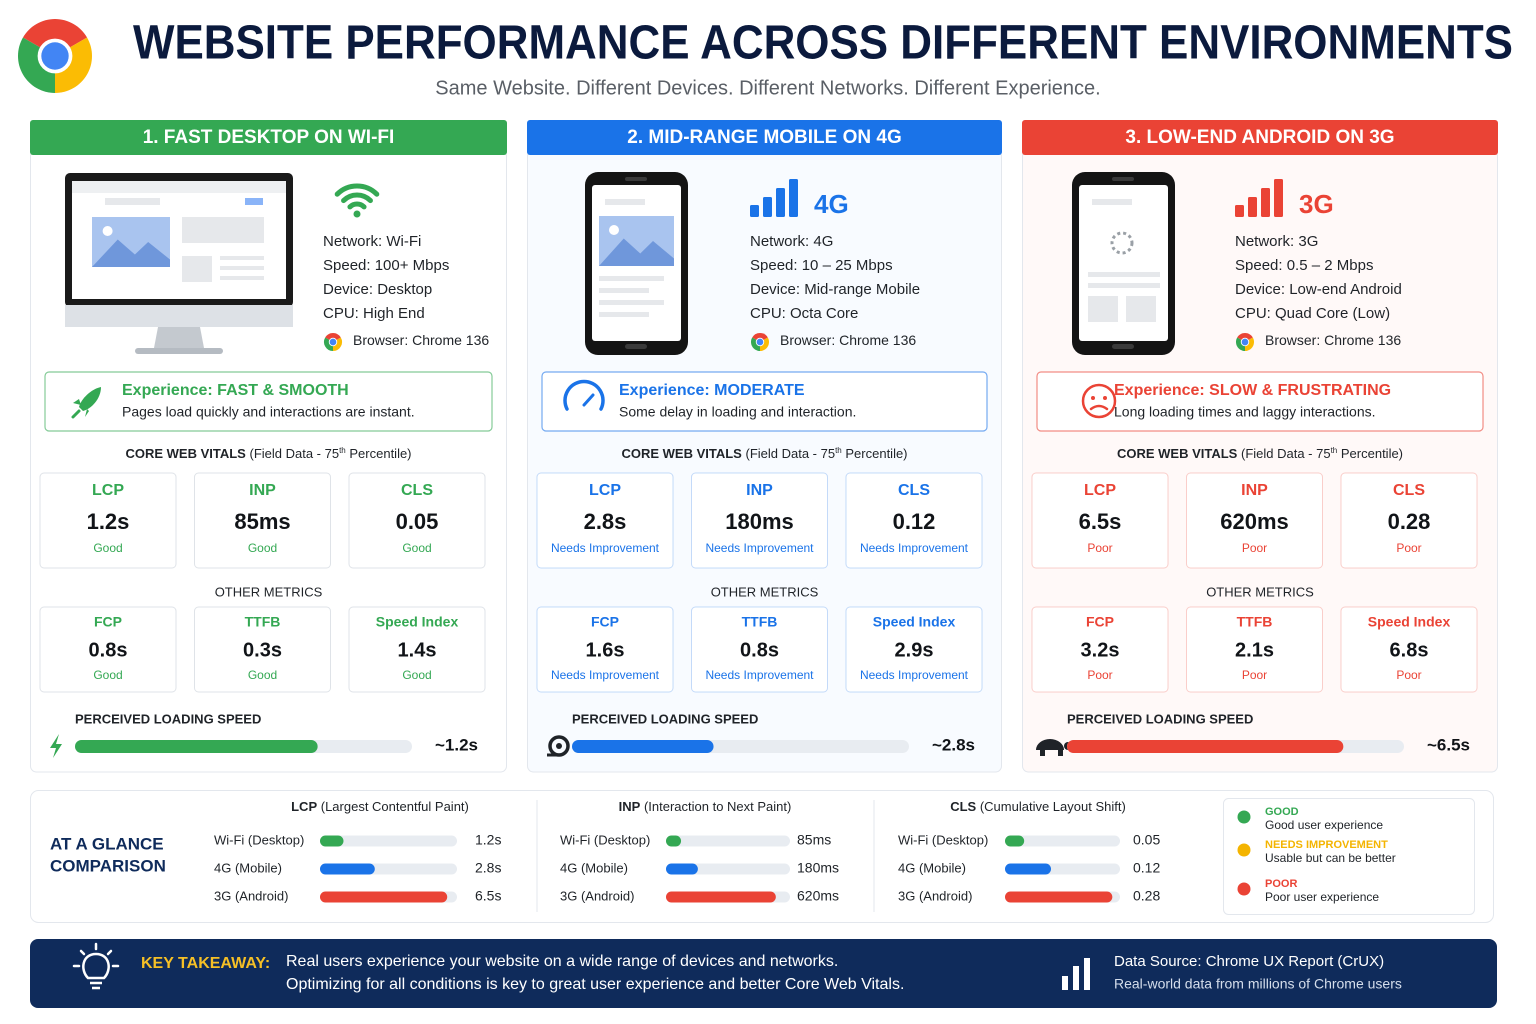 This screenshot has width=1536, height=1024. I want to click on spec-label: Speed:, so click(347, 265).